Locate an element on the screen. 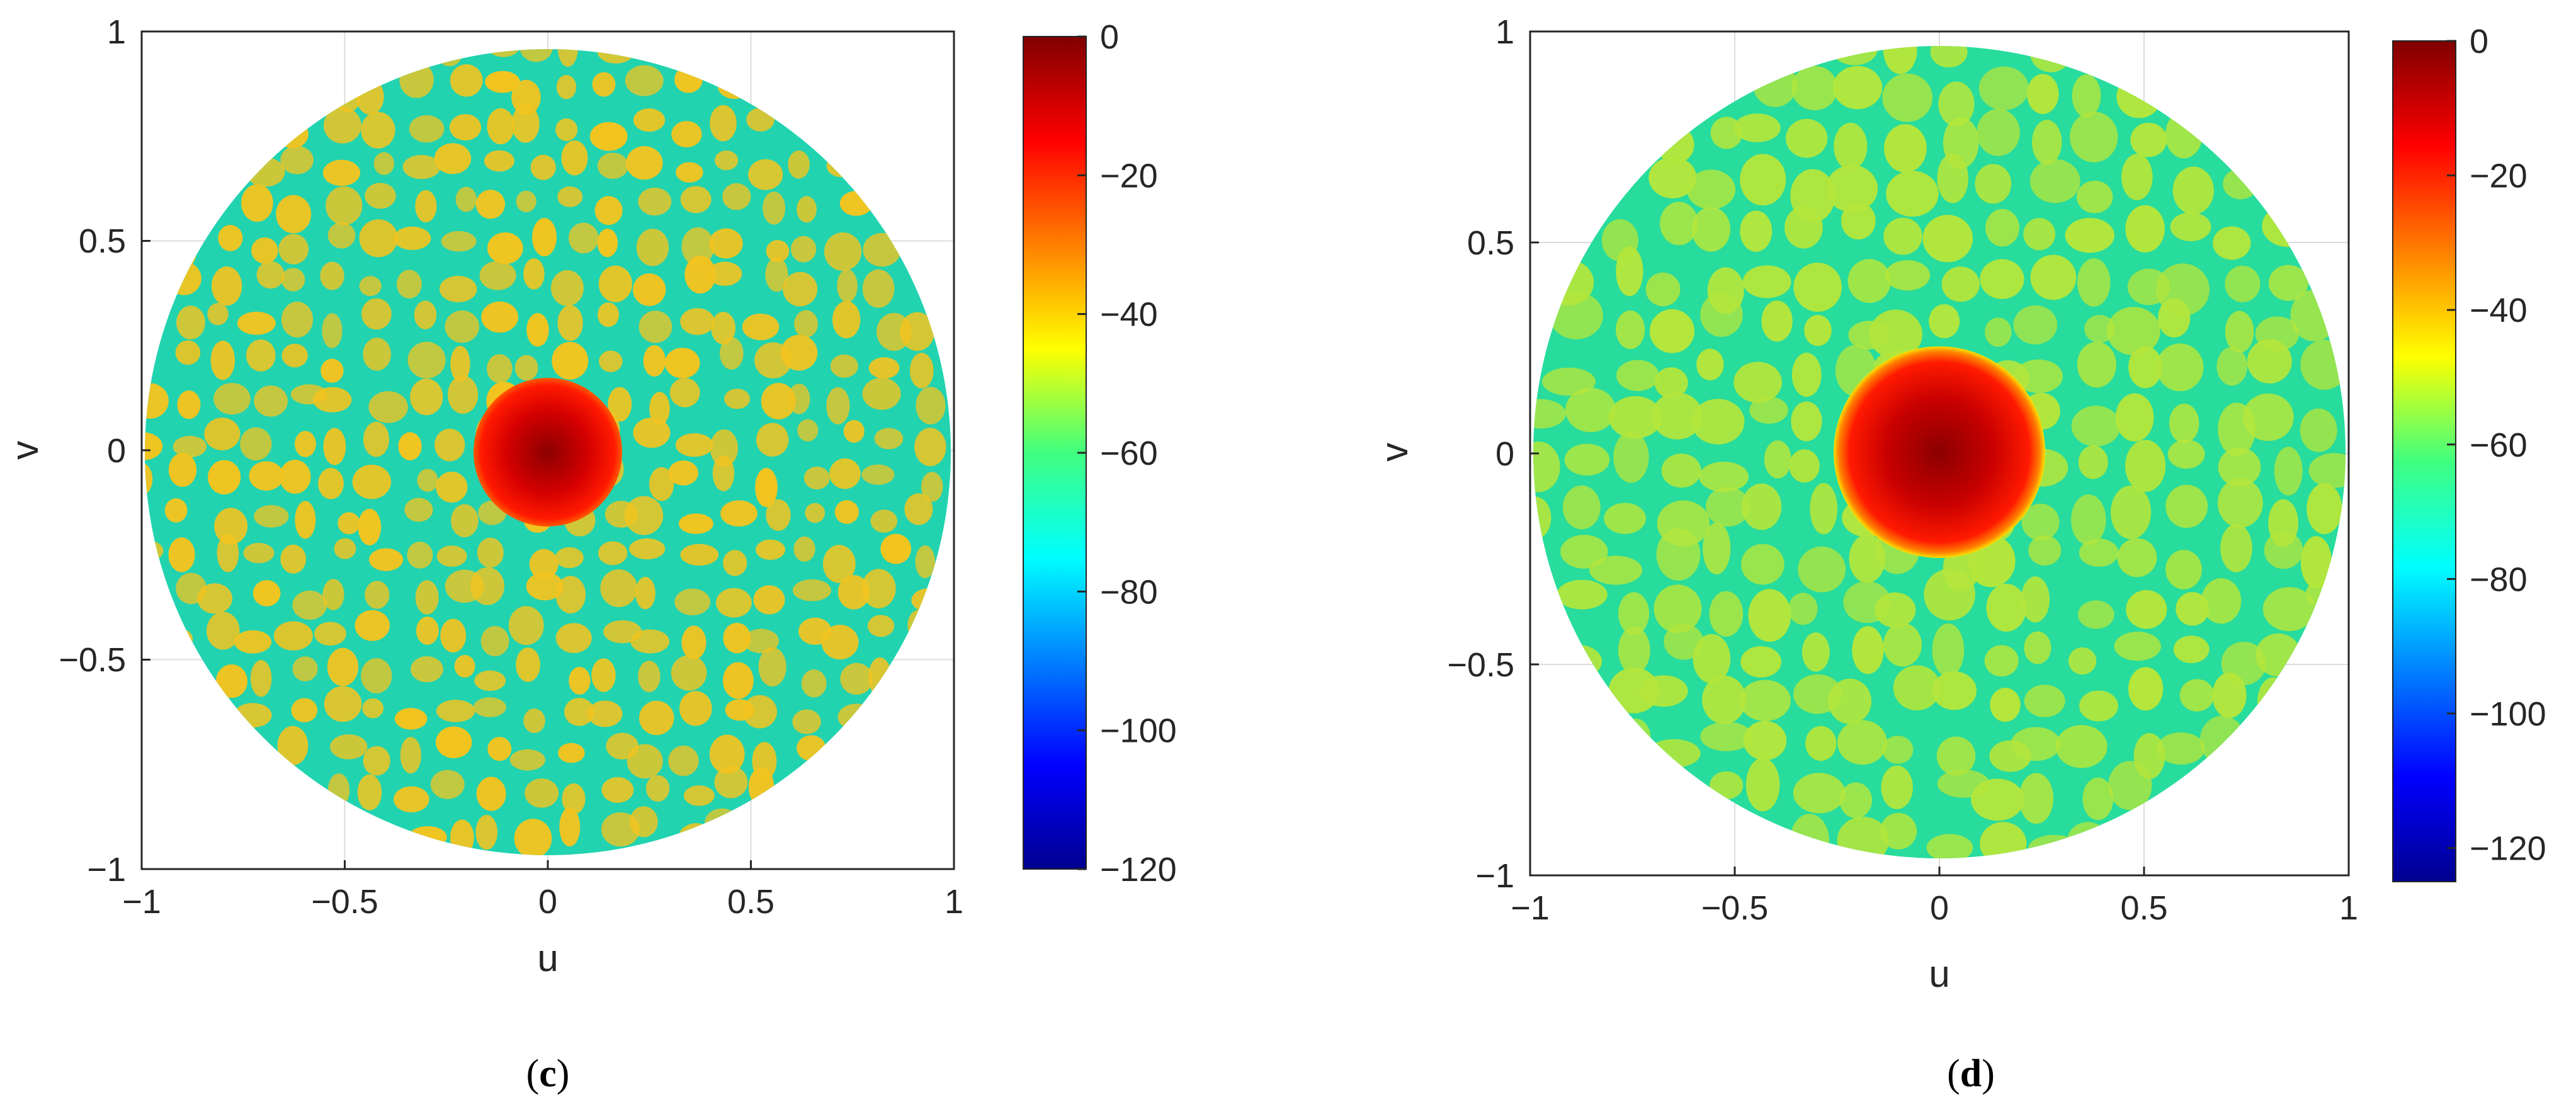 Image resolution: width=2576 pixels, height=1109 pixels. x-tick-label: 0.5 is located at coordinates (2143, 908).